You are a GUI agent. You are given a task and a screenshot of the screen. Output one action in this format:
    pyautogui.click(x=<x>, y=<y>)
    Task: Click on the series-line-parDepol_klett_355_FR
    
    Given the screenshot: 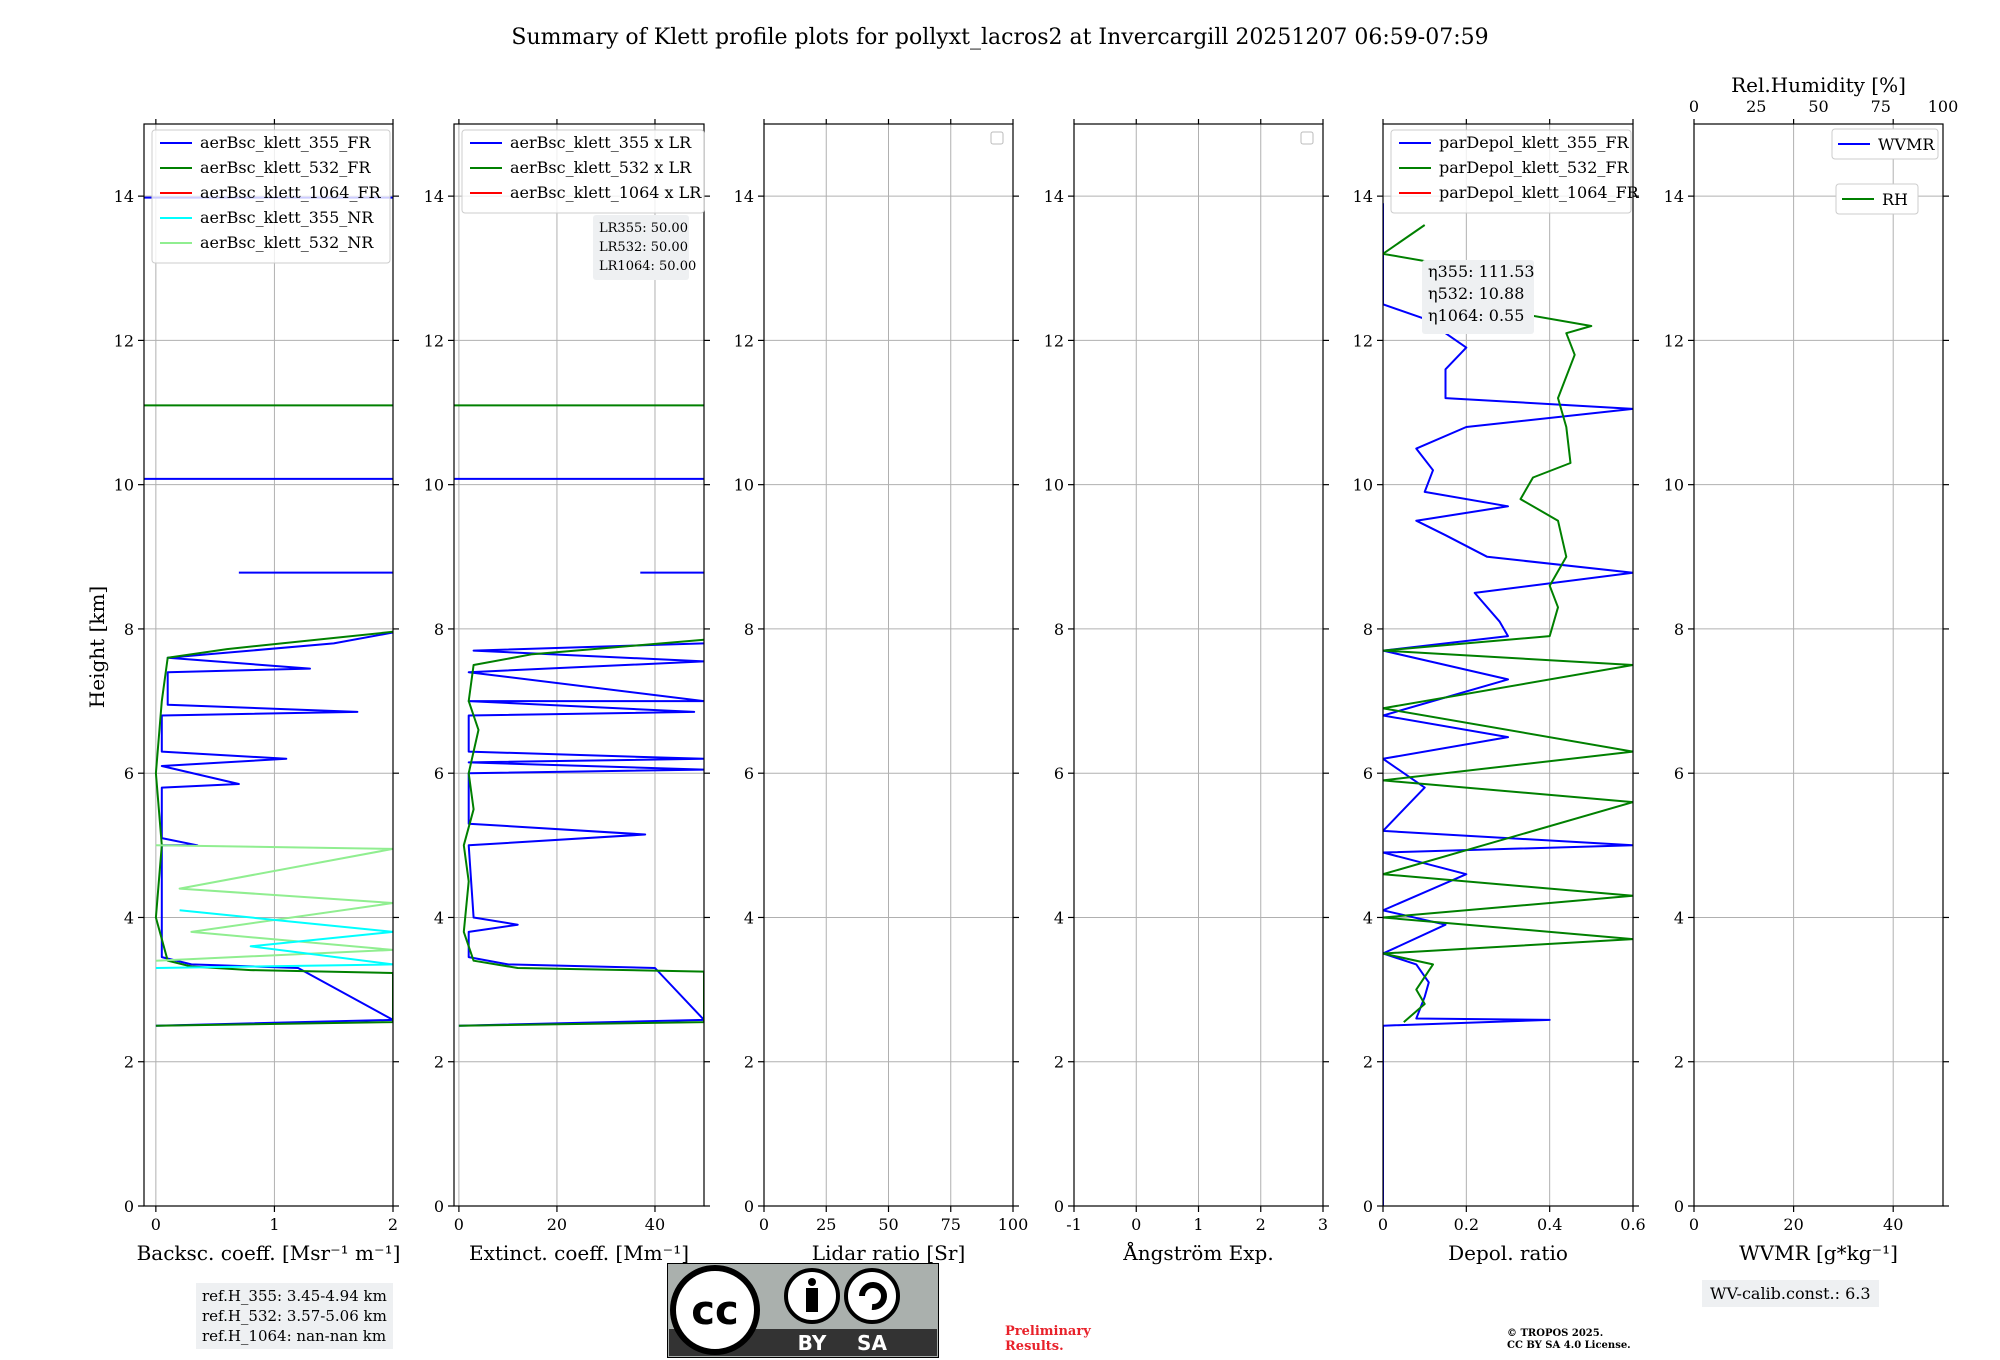 What is the action you would take?
    pyautogui.click(x=1508, y=704)
    